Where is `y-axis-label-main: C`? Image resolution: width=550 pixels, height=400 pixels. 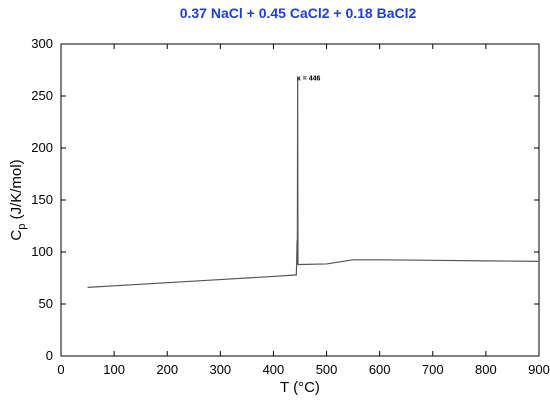
y-axis-label-main: C is located at coordinates (16, 235).